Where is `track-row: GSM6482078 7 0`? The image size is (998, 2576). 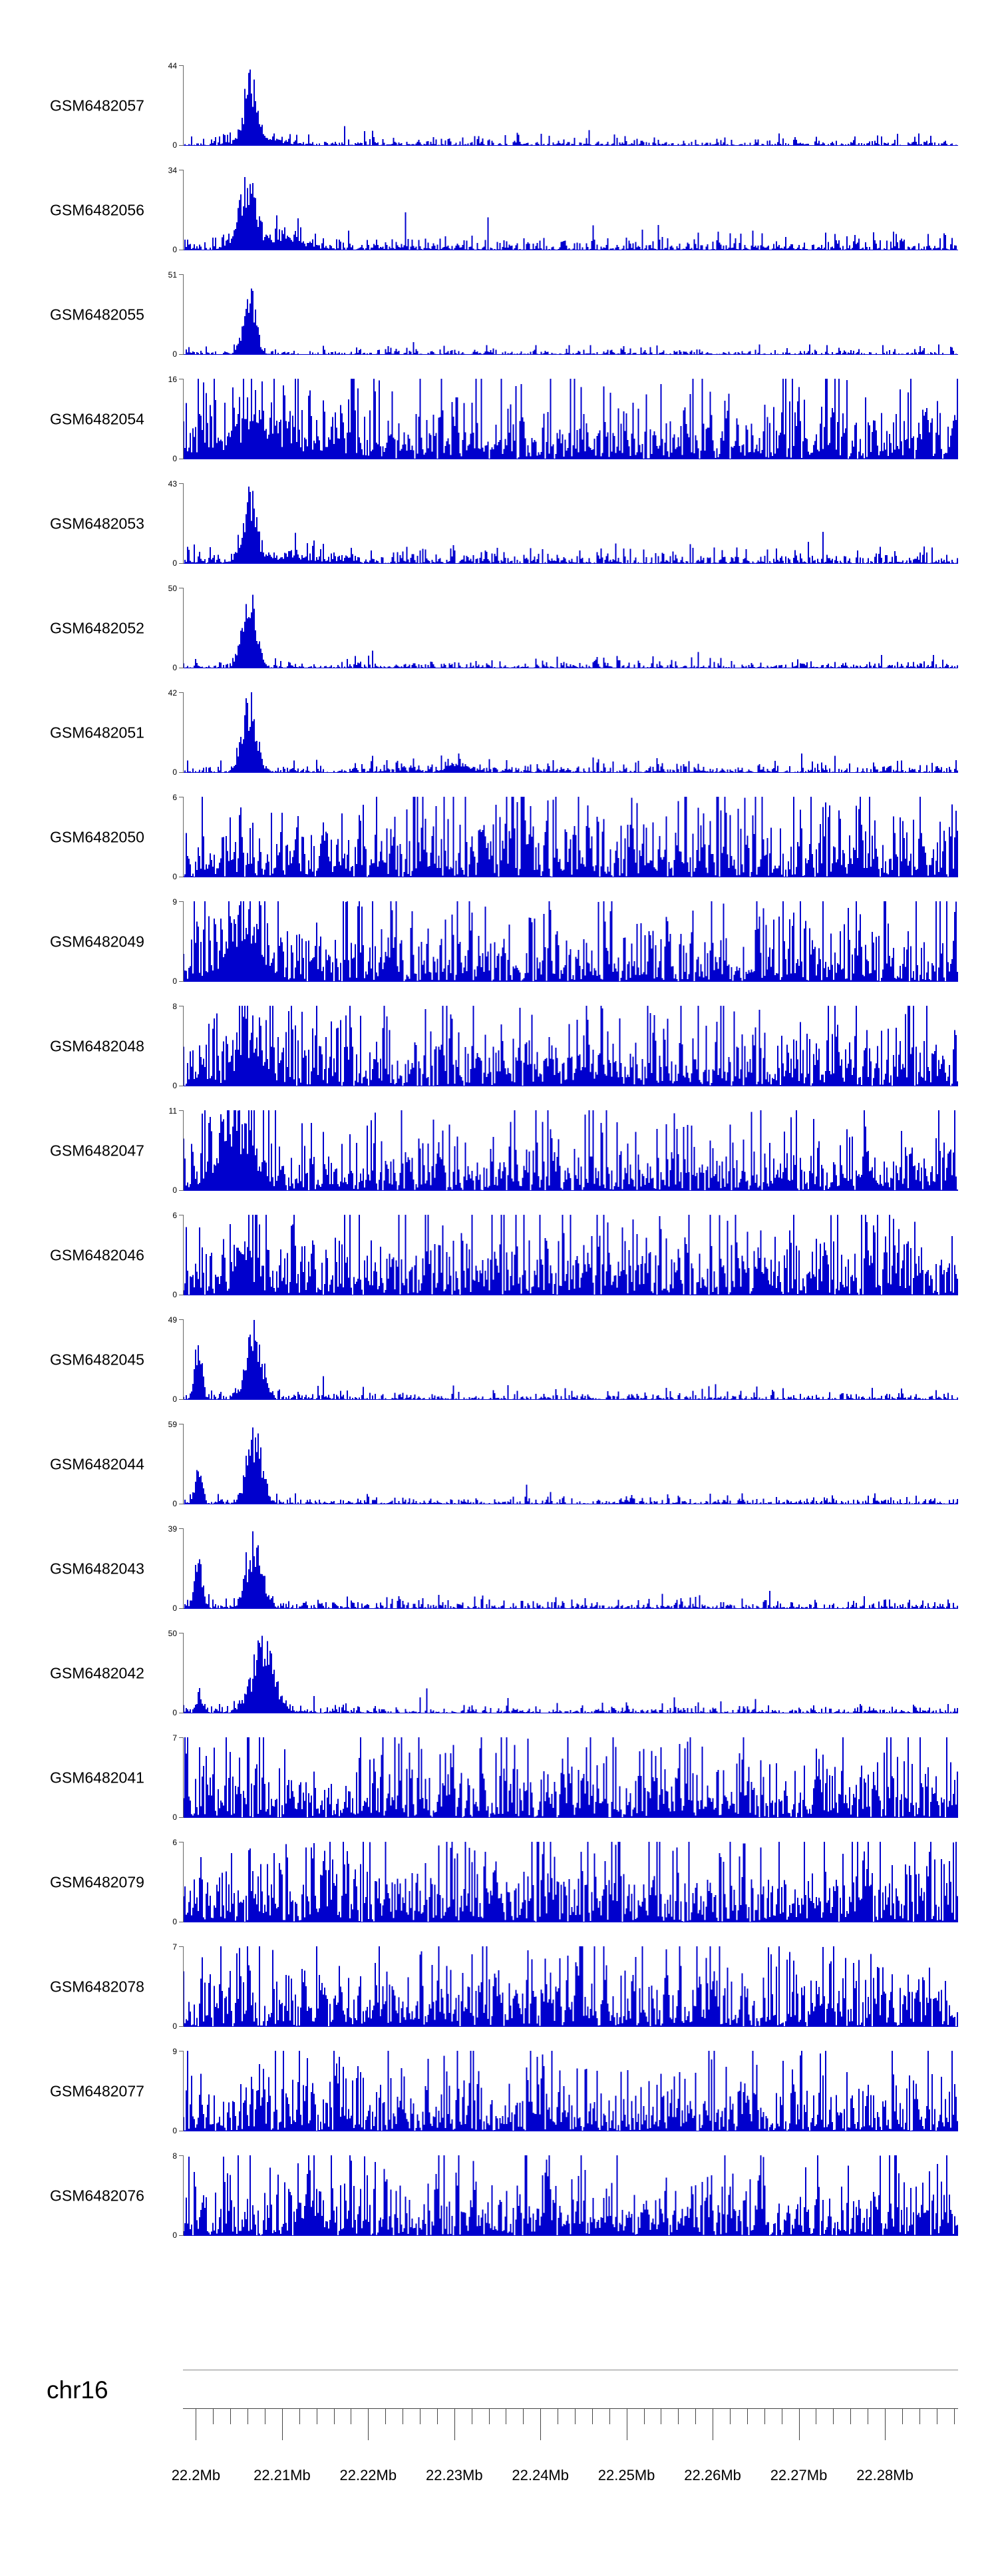 track-row: GSM6482078 7 0 is located at coordinates (499, 1986).